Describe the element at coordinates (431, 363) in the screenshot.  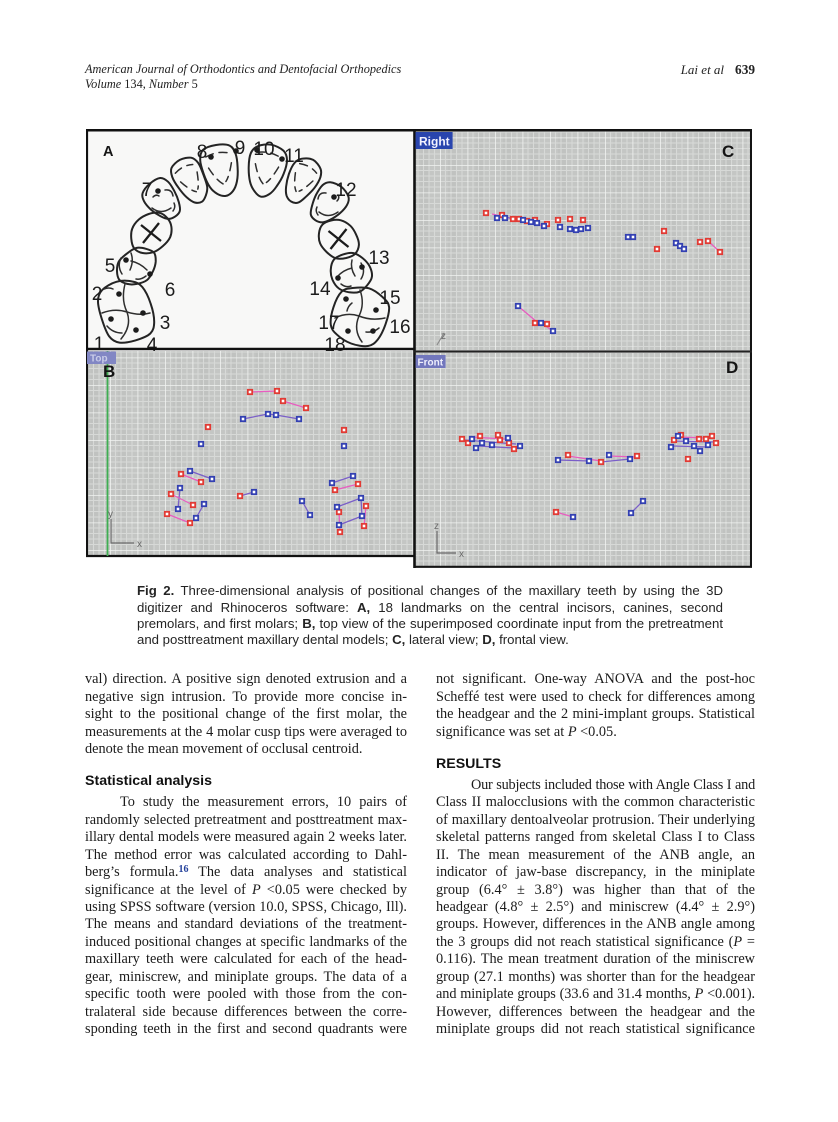
I see `svg-text: Front` at that location.